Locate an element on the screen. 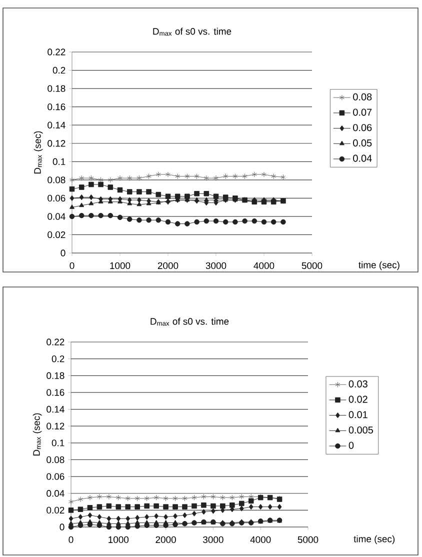 This screenshot has width=422, height=557. legend-label: 0.005 is located at coordinates (360, 430).